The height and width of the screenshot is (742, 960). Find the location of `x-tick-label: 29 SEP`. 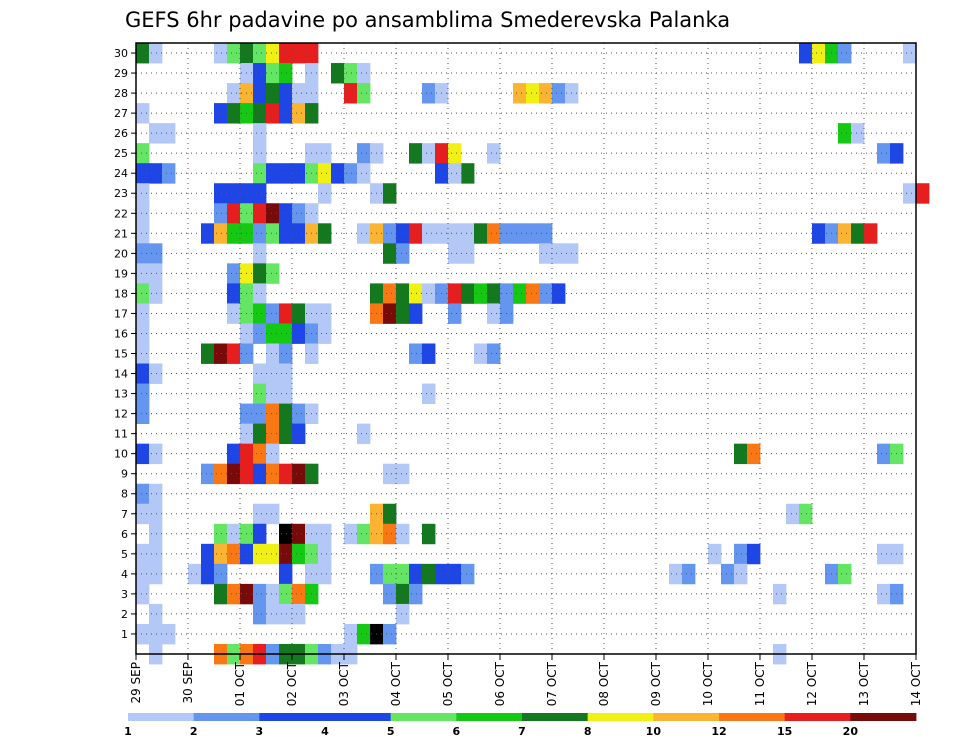

x-tick-label: 29 SEP is located at coordinates (136, 683).